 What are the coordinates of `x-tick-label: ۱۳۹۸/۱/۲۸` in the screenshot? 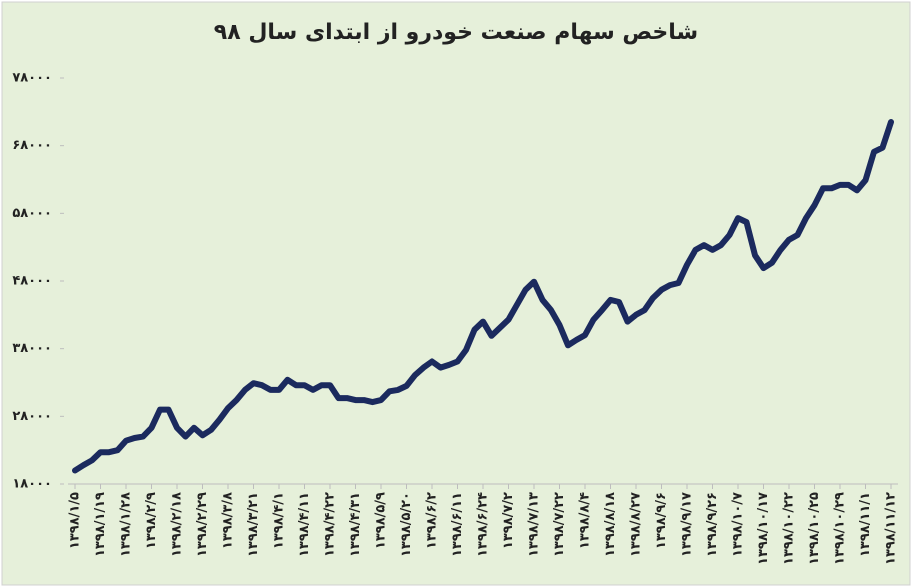 It's located at (126, 524).